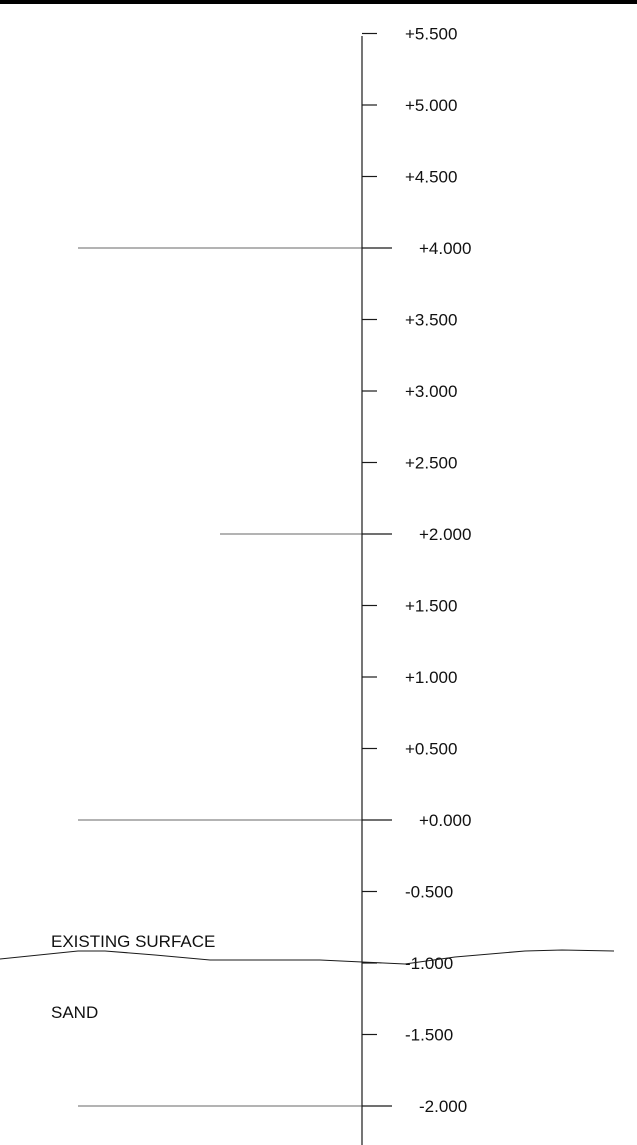 The width and height of the screenshot is (637, 1145). Describe the element at coordinates (431, 177) in the screenshot. I see `elevation-tick-label: +4.500` at that location.